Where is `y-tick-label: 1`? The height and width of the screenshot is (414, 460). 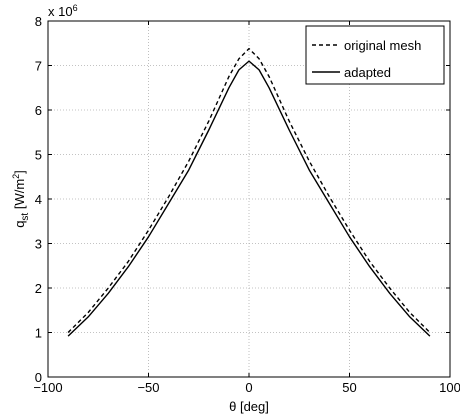 y-tick-label: 1 is located at coordinates (38, 333).